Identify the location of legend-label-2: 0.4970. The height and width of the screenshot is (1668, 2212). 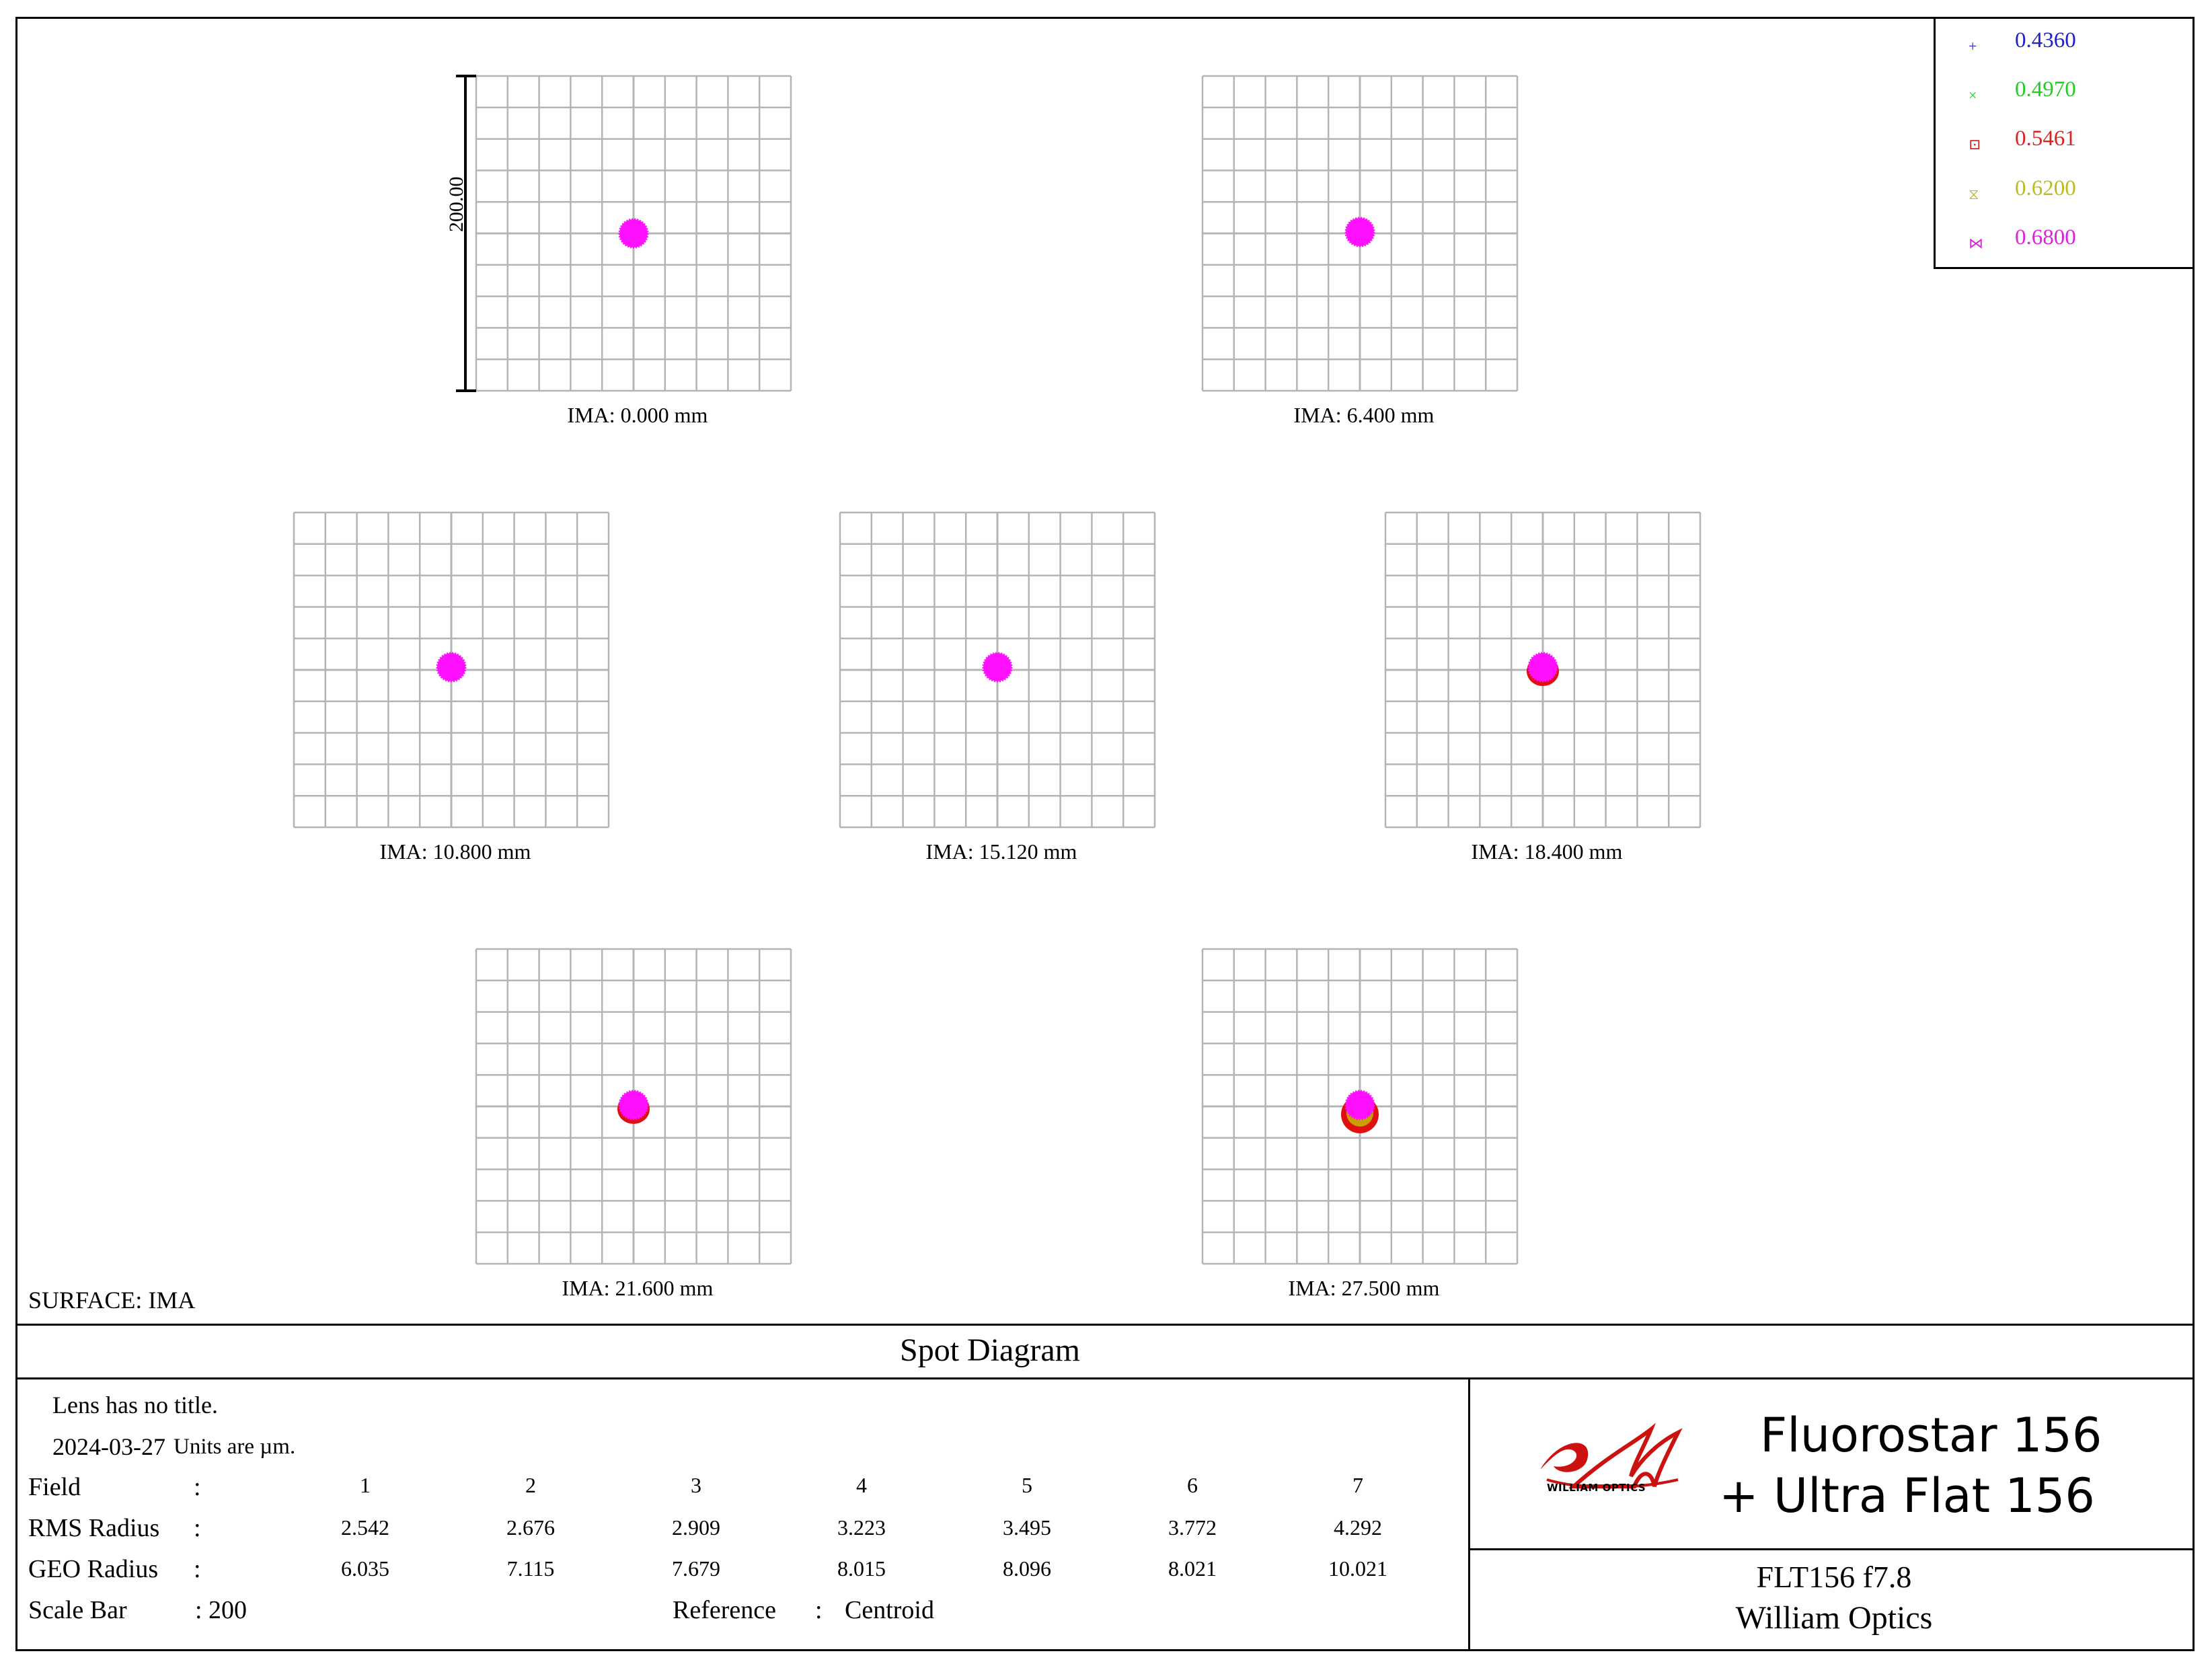
(2046, 90).